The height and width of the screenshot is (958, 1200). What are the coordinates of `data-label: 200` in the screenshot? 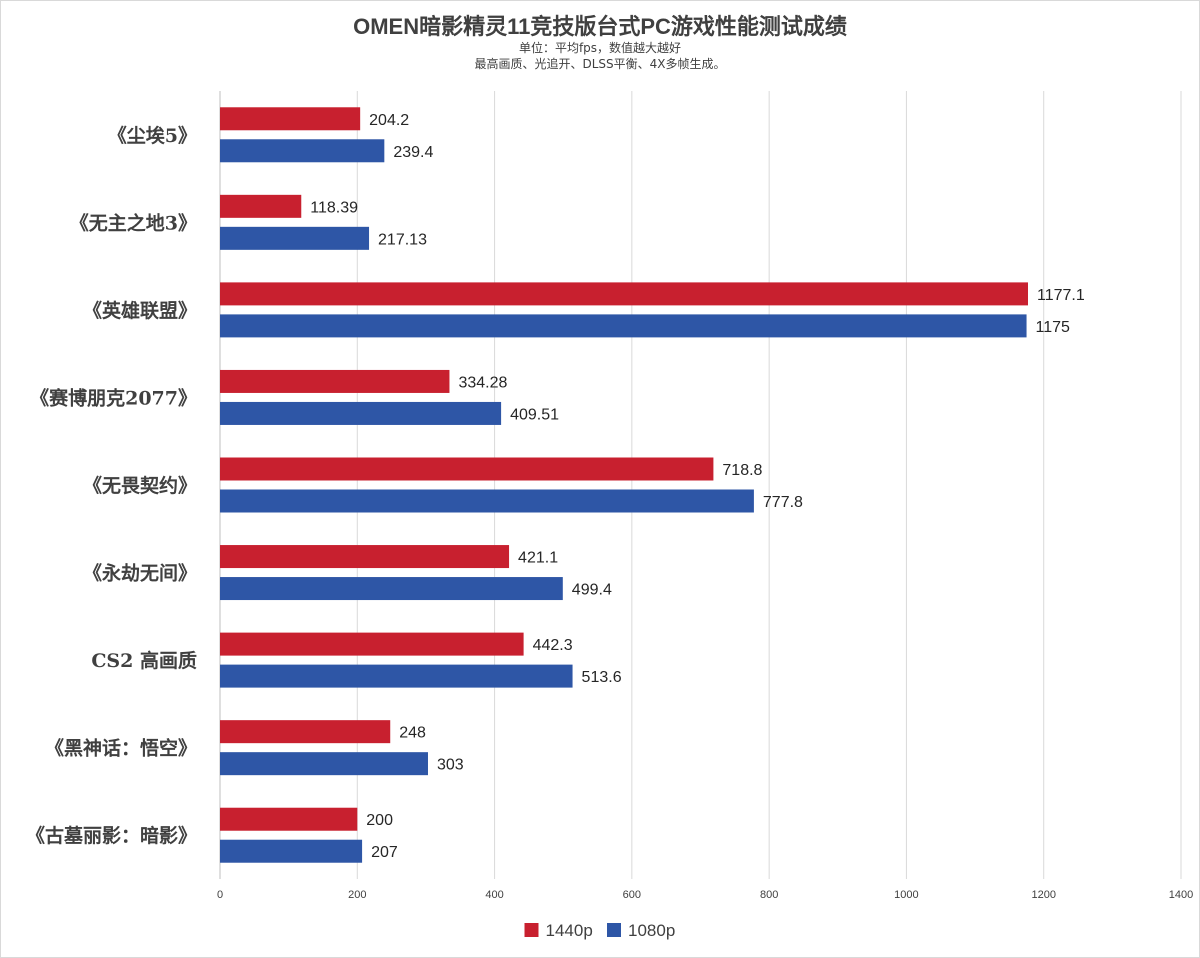 It's located at (379, 820).